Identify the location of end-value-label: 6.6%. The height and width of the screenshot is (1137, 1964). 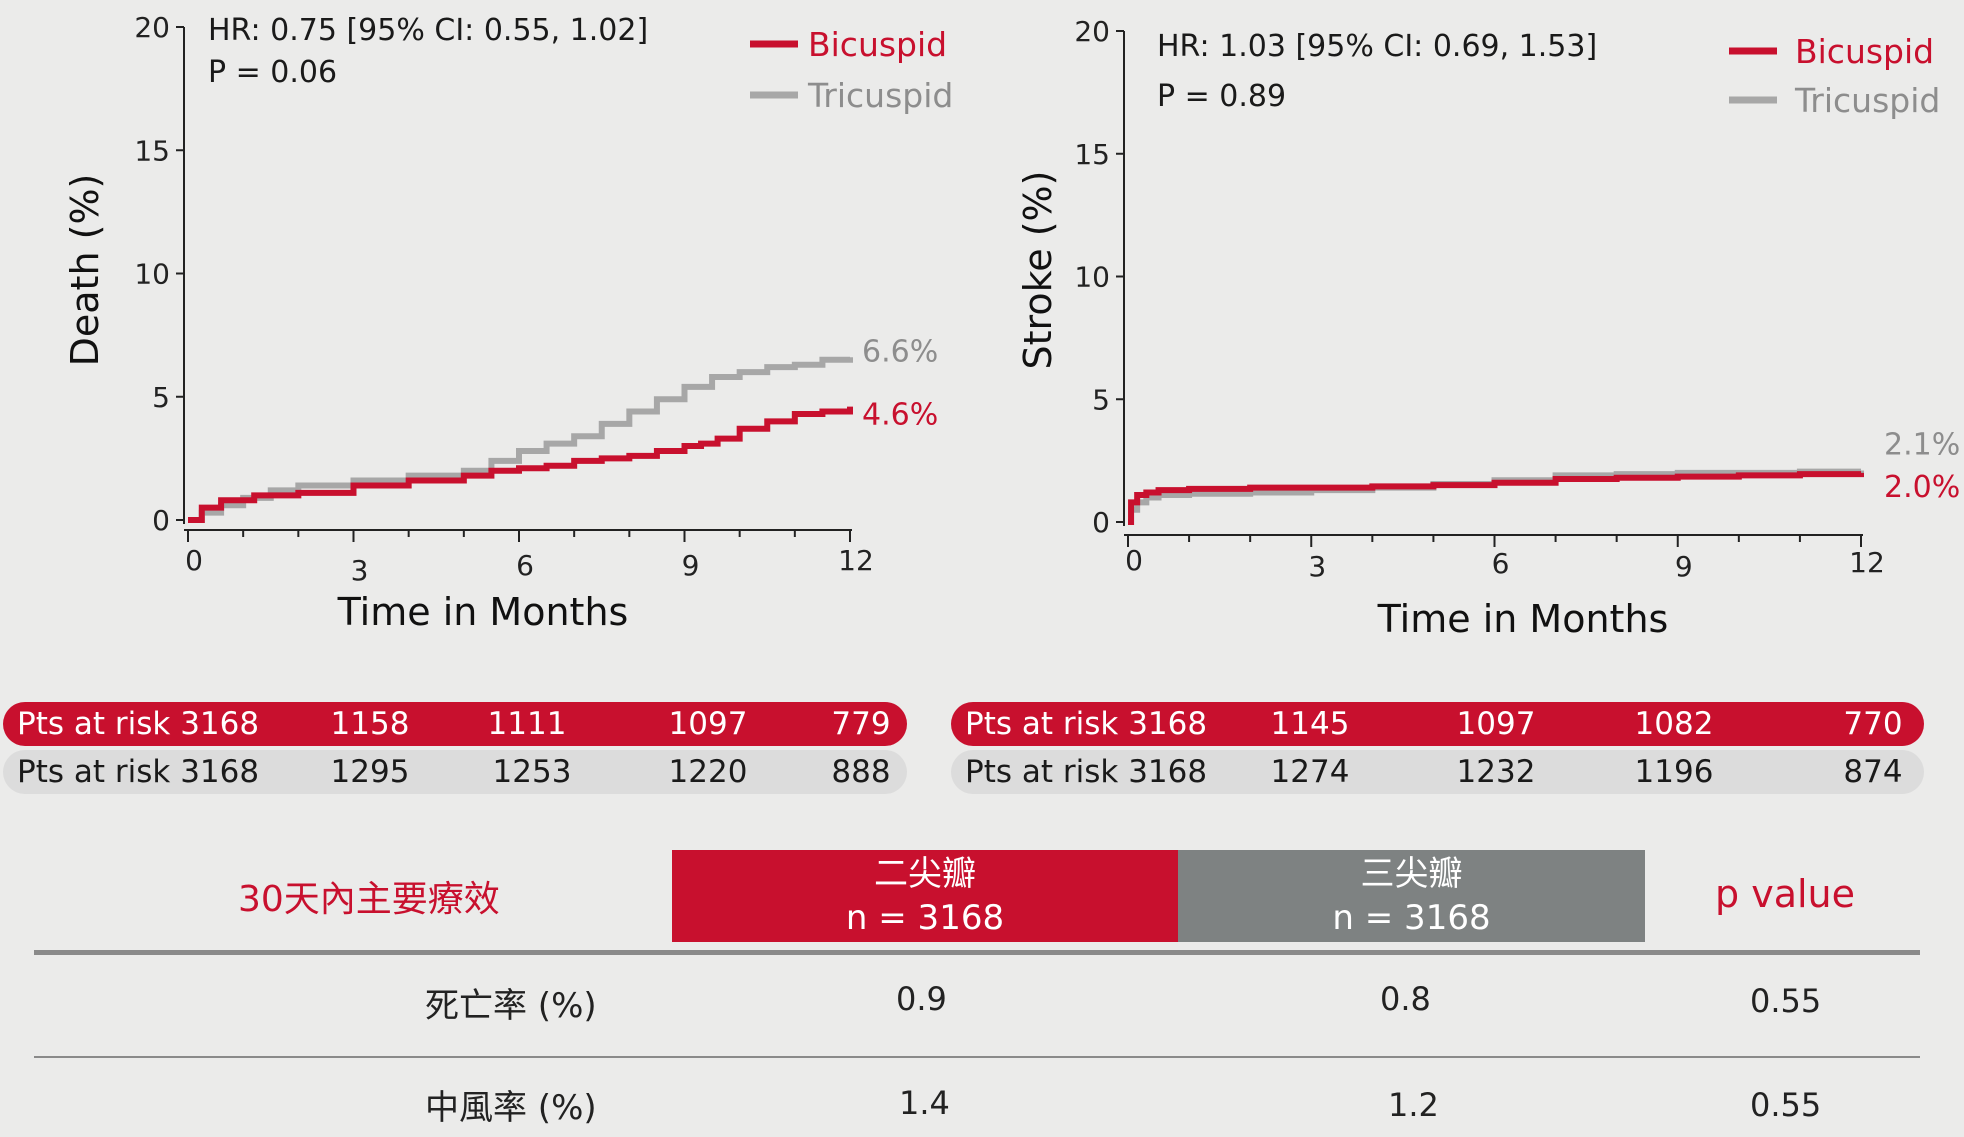
(900, 351).